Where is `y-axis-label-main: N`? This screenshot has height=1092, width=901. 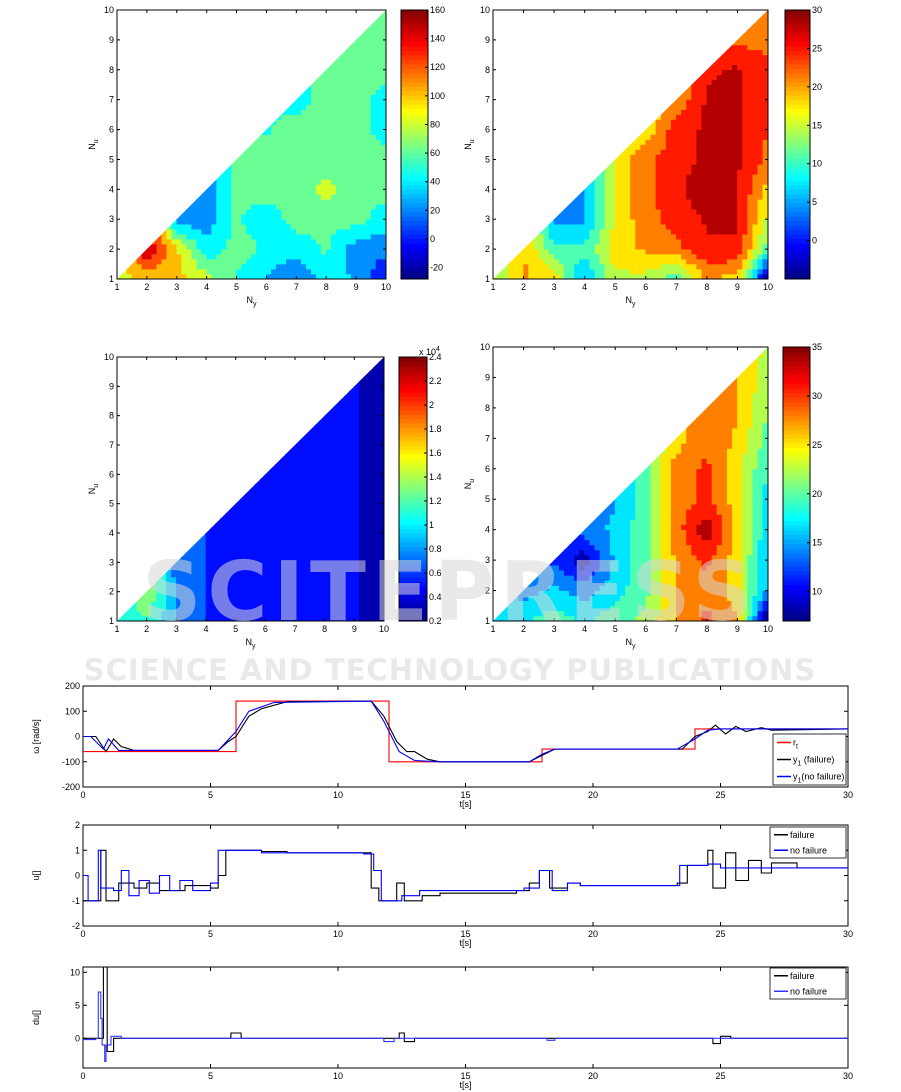
y-axis-label-main: N is located at coordinates (468, 146).